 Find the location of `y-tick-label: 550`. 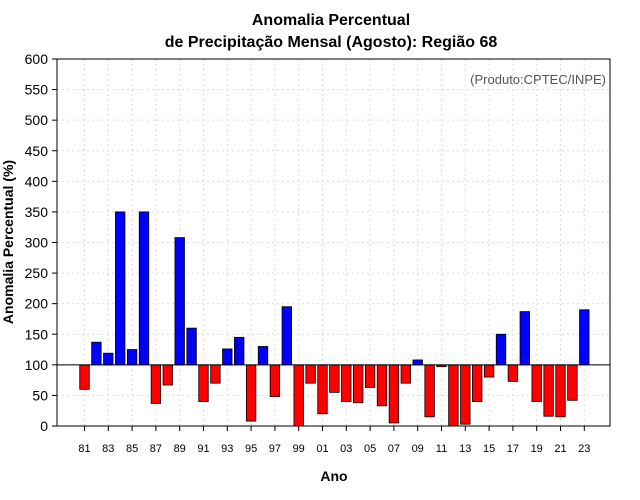

y-tick-label: 550 is located at coordinates (37, 90).